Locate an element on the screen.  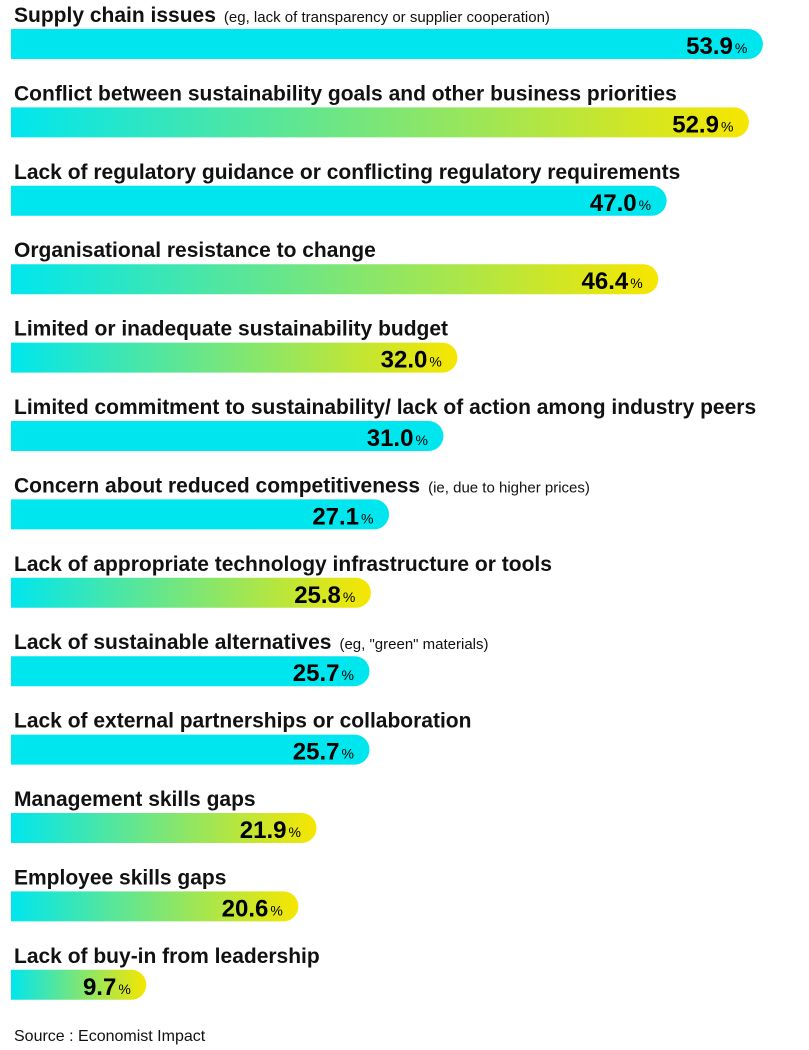
bar-row: Management skills gaps 21.9% is located at coordinates (164, 816).